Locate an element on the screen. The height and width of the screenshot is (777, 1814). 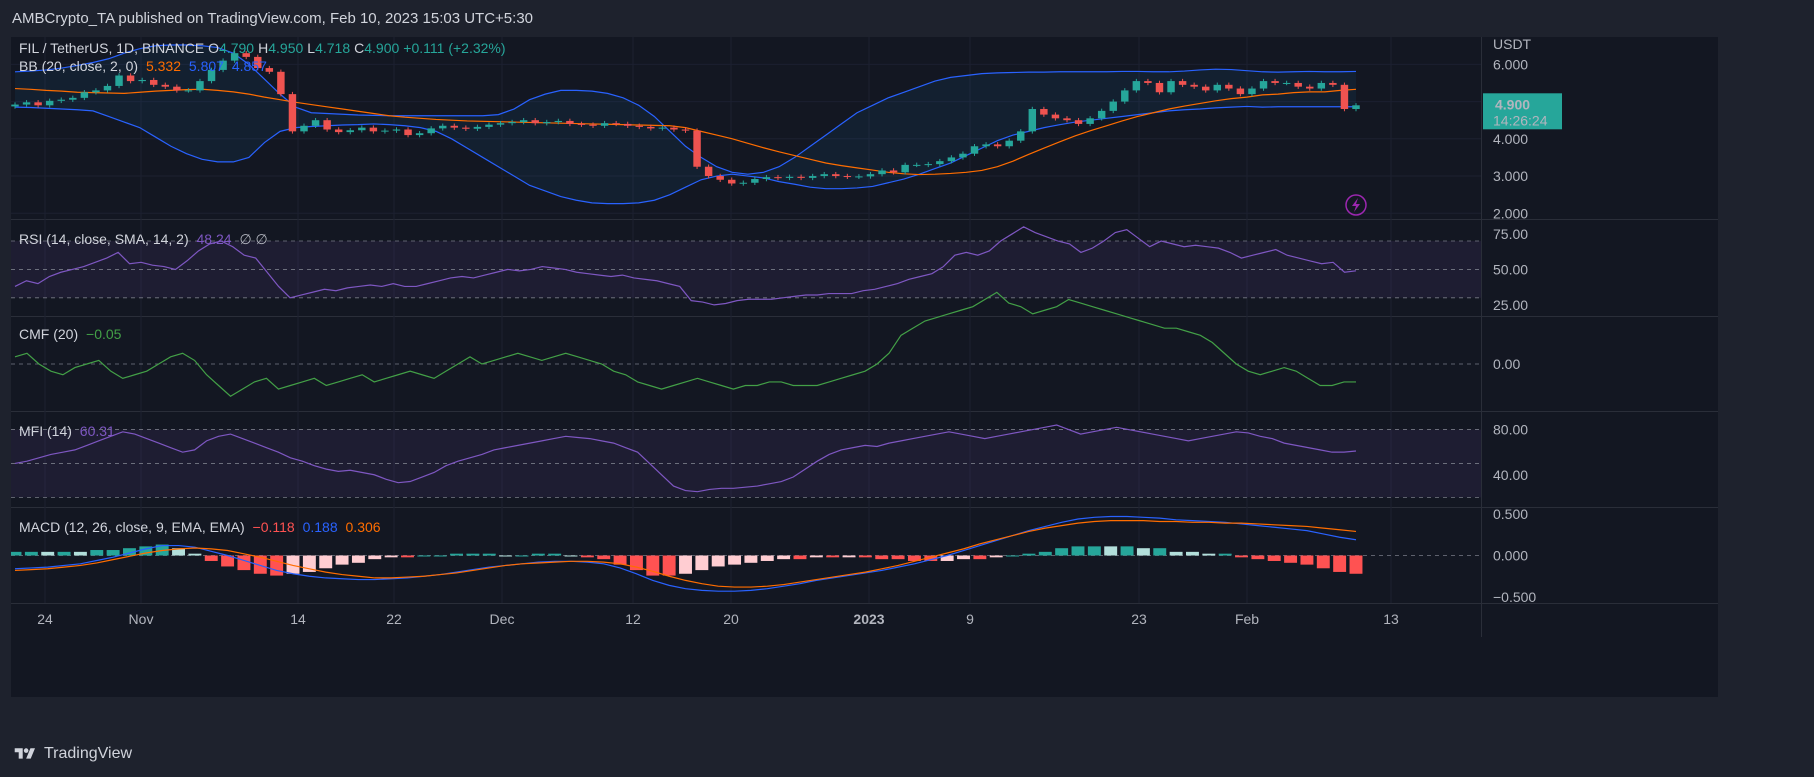
bb-label: BB (20, close, 2, 0) is located at coordinates (79, 66).